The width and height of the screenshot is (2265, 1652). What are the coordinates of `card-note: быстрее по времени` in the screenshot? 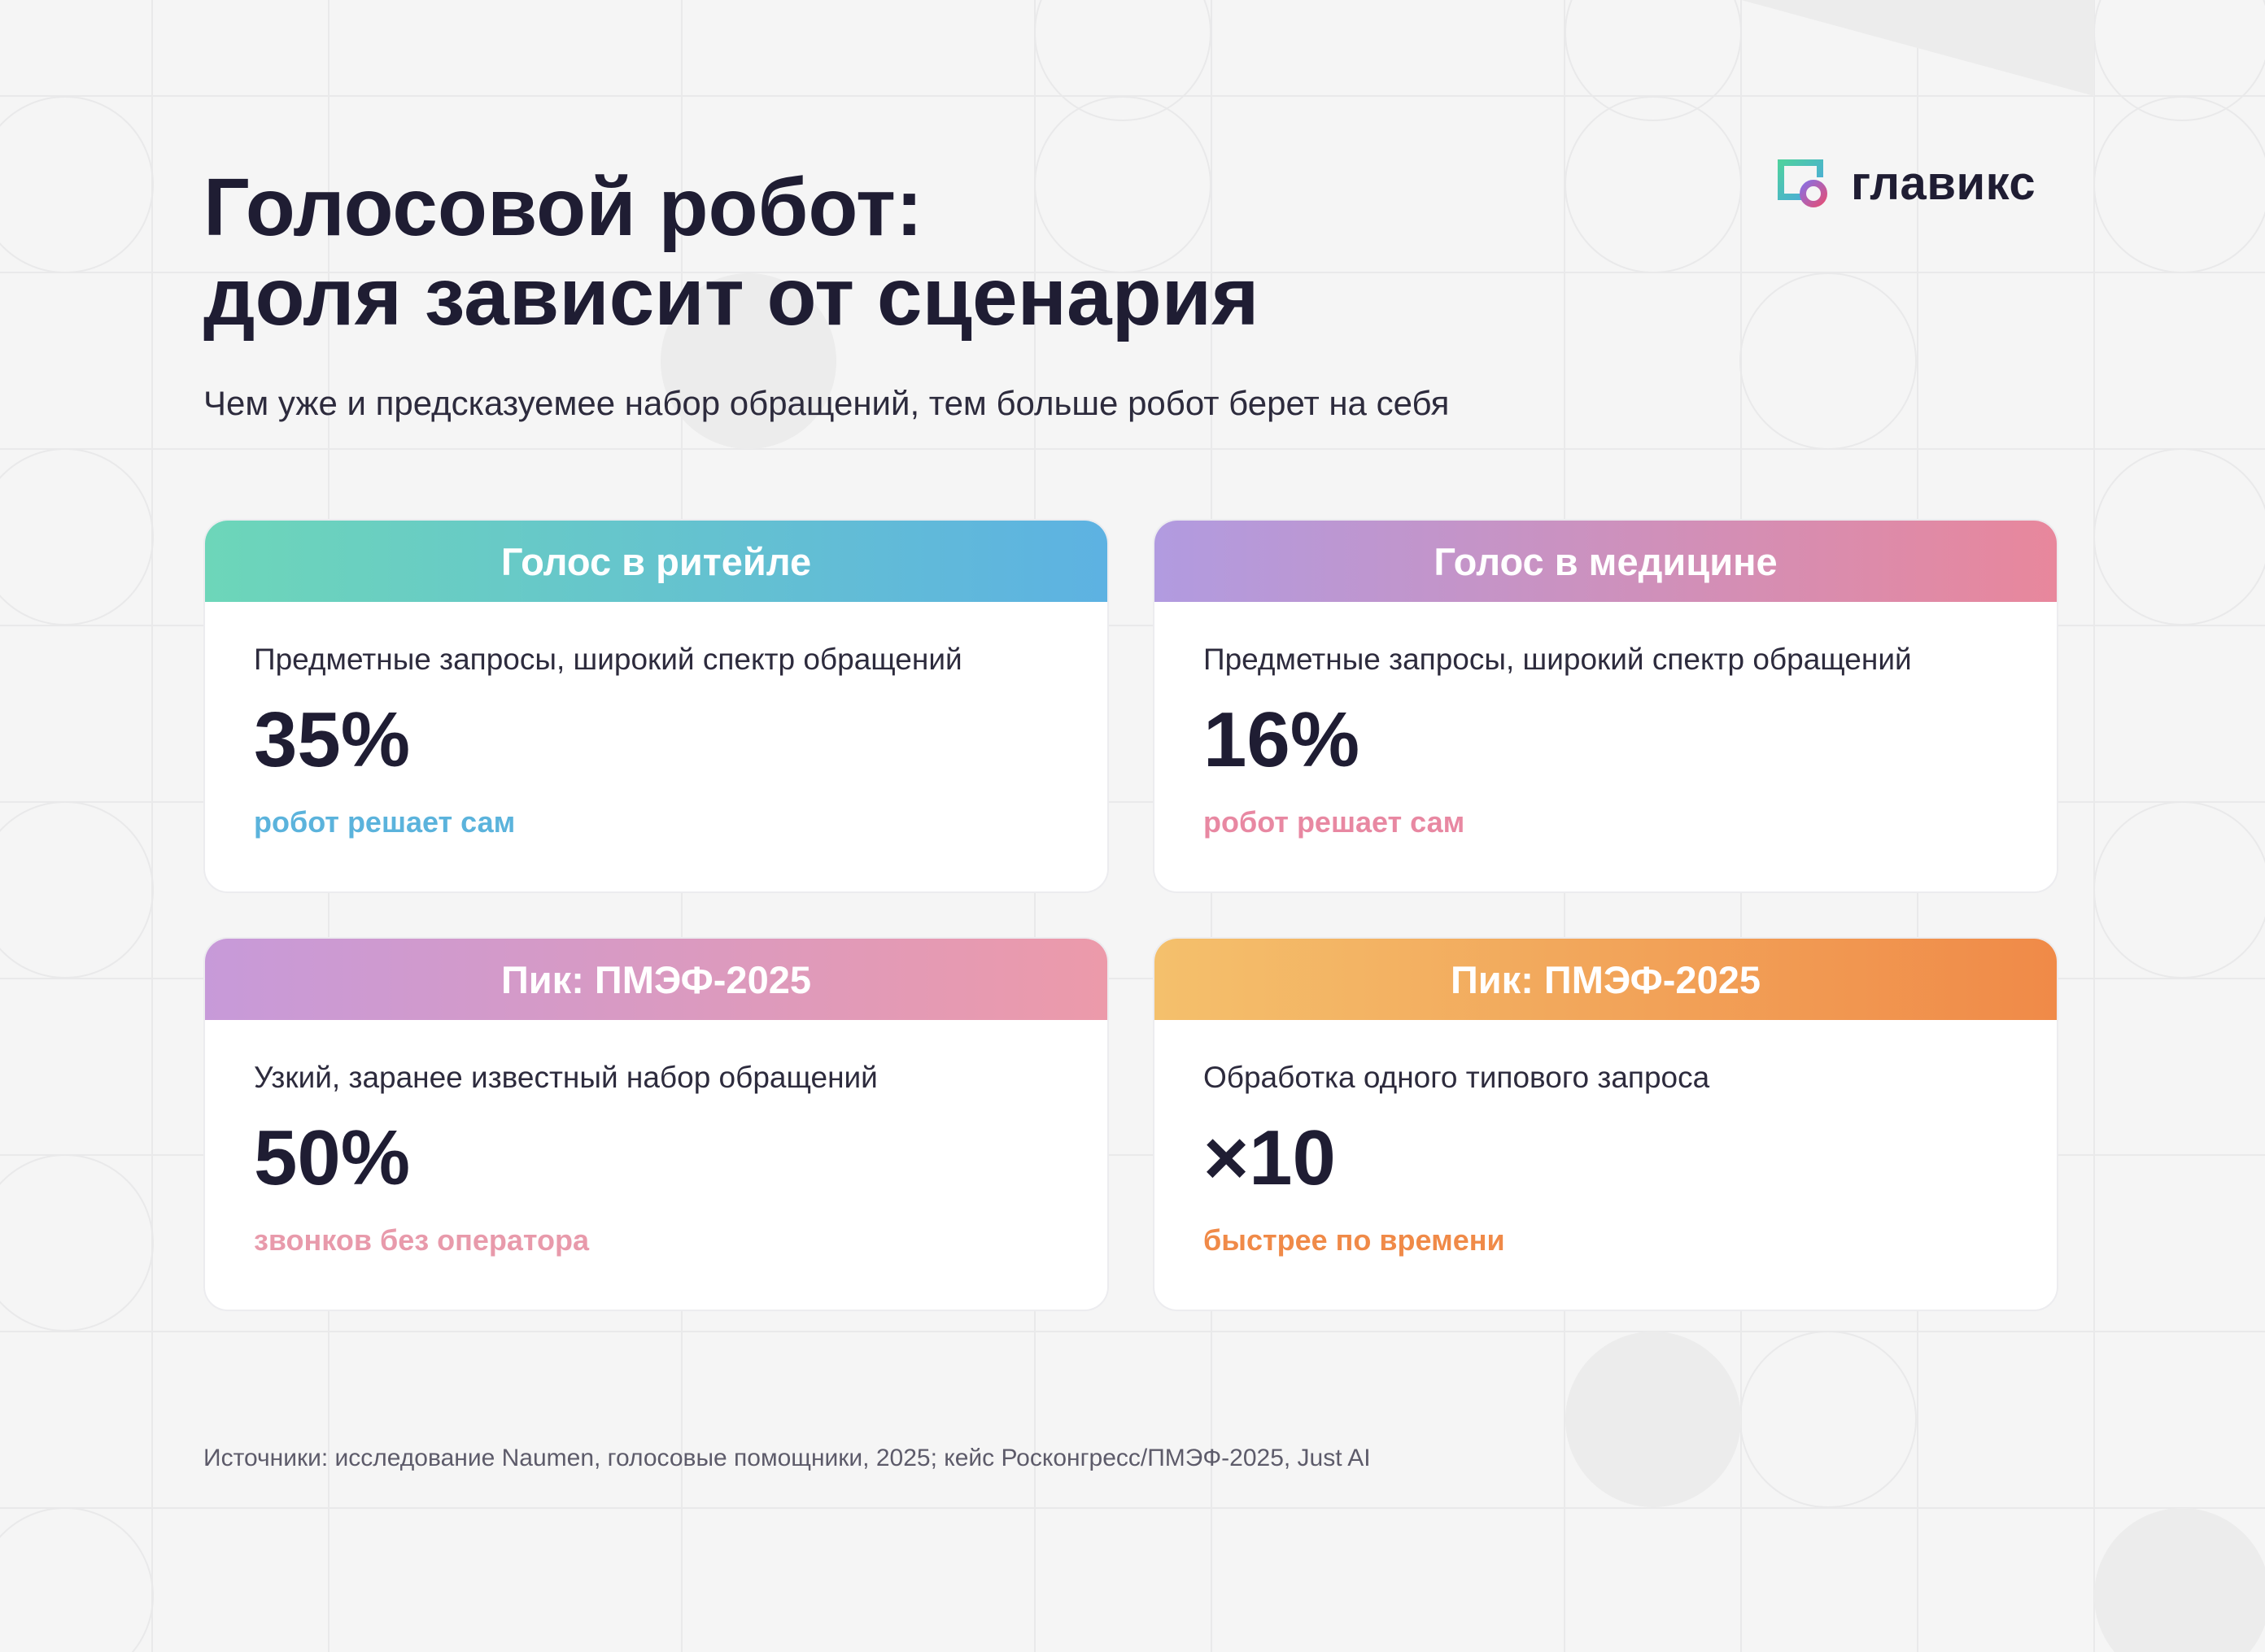 It's located at (1354, 1240).